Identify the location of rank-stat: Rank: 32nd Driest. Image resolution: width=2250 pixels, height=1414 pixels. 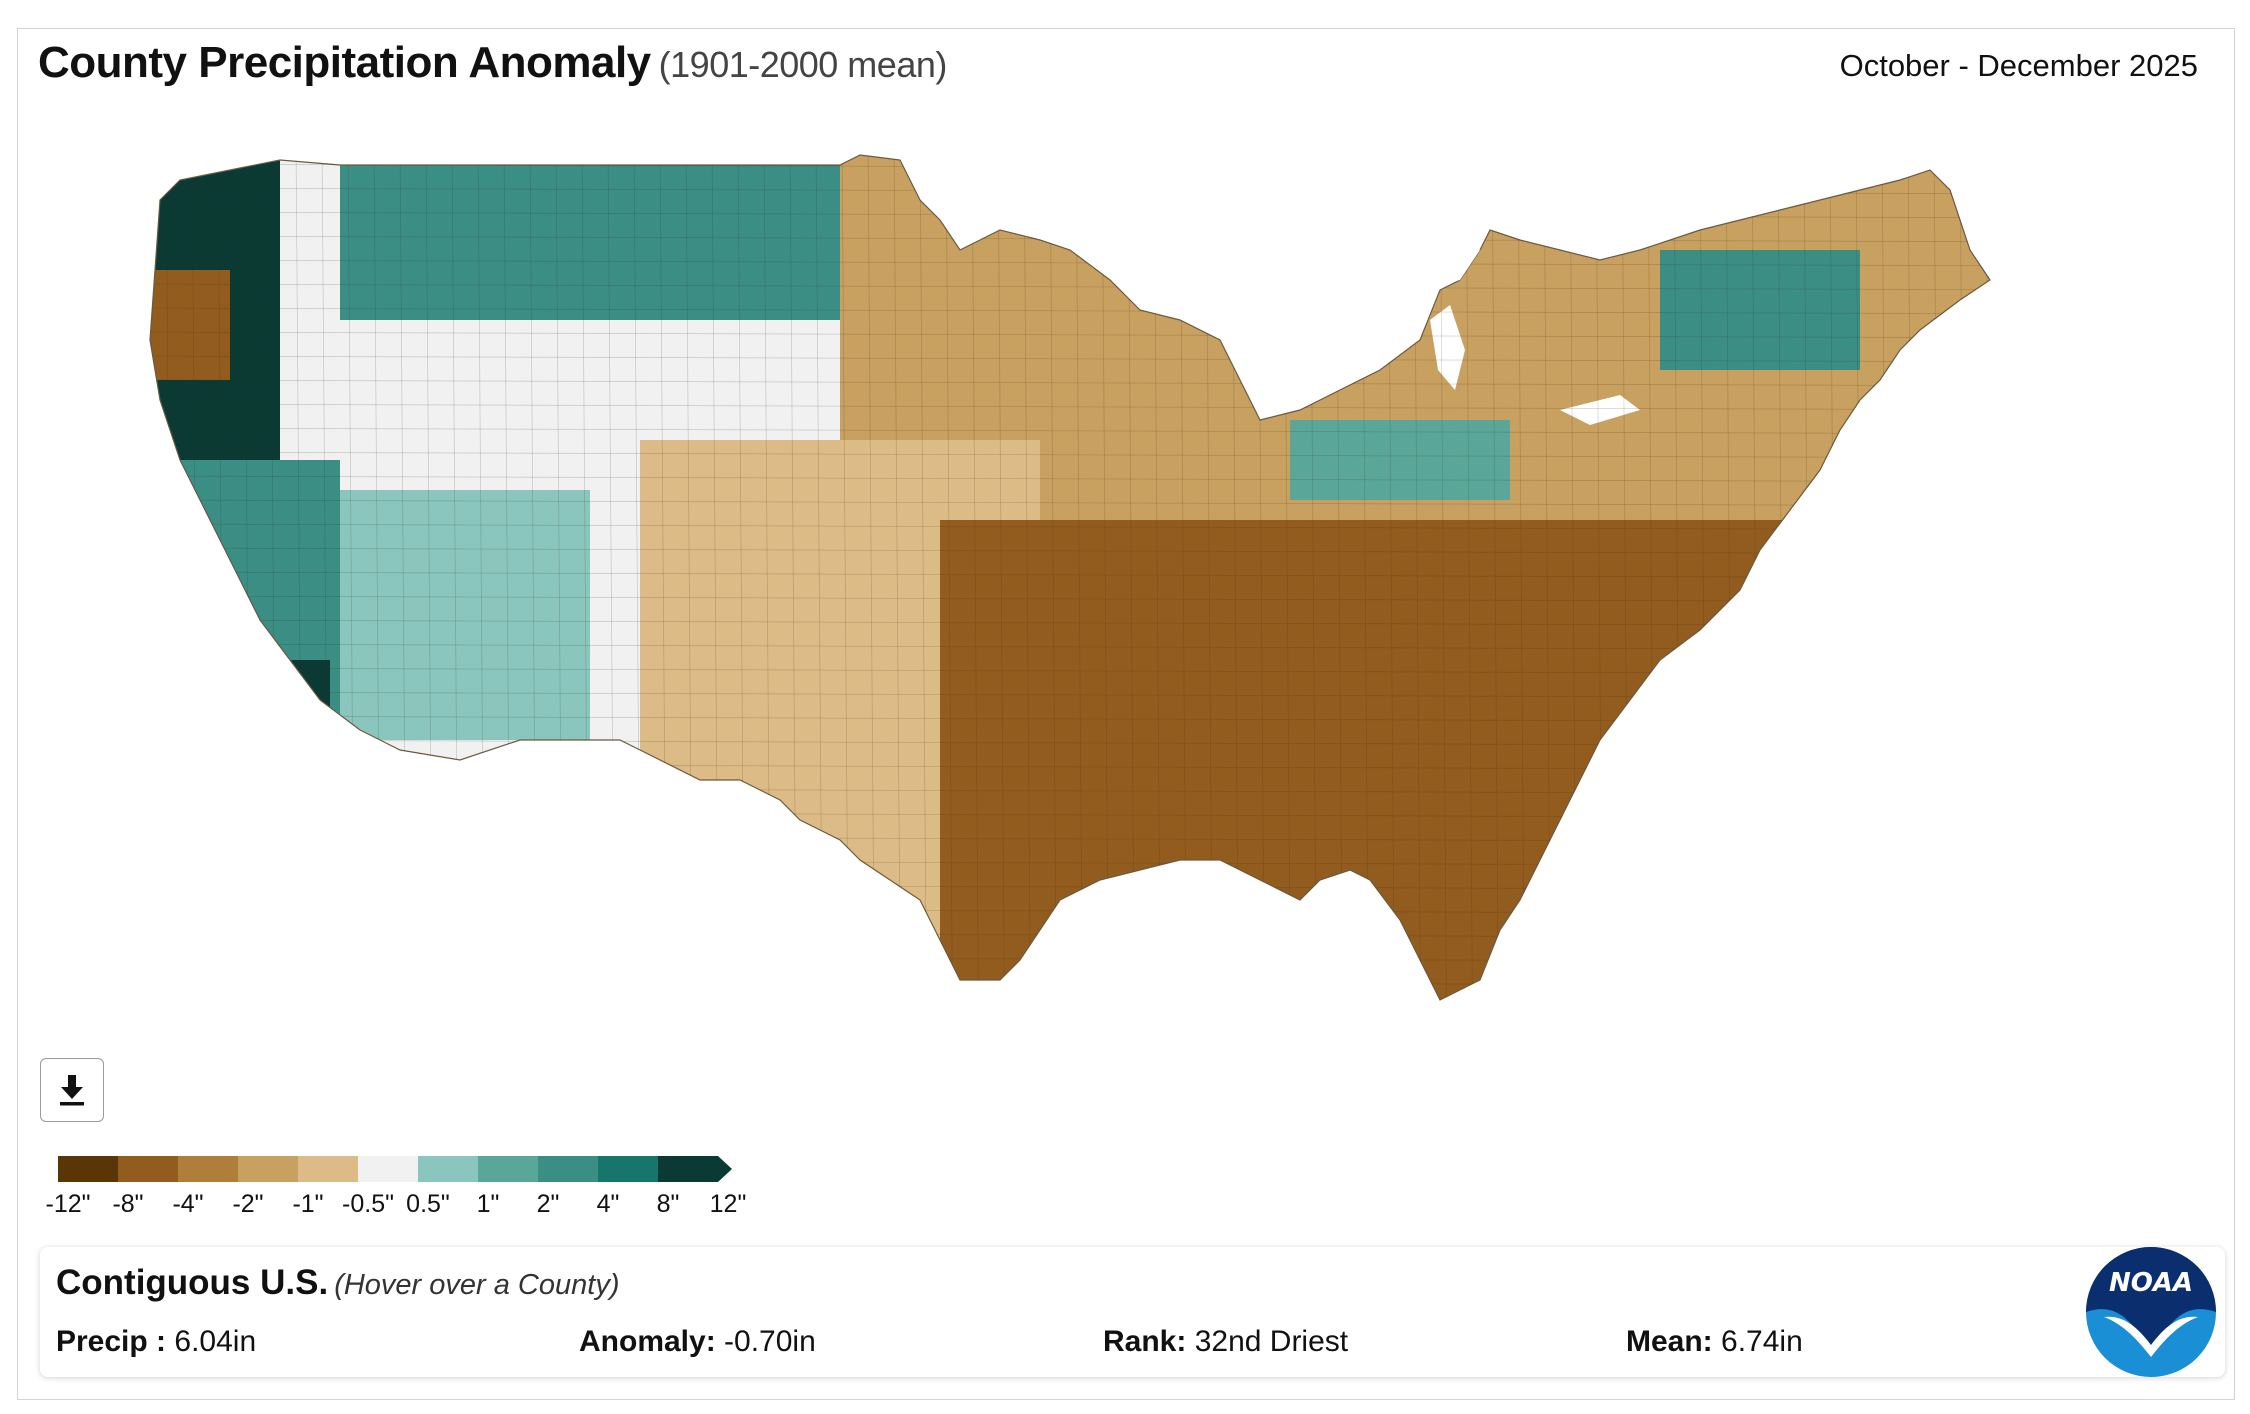
(1225, 1342).